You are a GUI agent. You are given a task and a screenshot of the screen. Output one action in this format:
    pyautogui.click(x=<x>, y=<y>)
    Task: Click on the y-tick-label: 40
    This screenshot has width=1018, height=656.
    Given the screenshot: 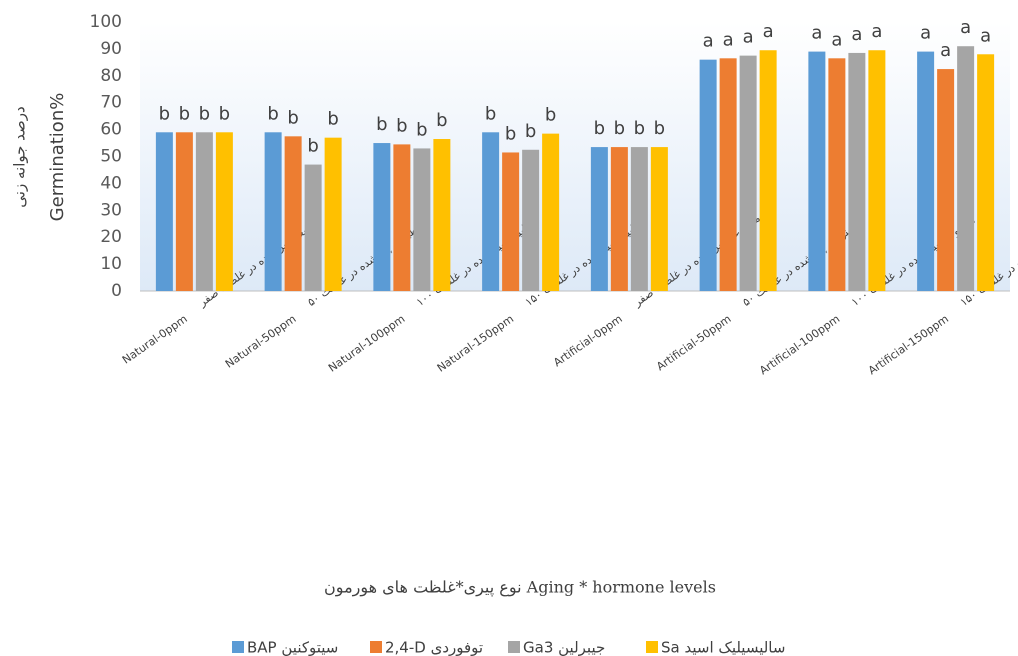 What is the action you would take?
    pyautogui.click(x=111, y=183)
    